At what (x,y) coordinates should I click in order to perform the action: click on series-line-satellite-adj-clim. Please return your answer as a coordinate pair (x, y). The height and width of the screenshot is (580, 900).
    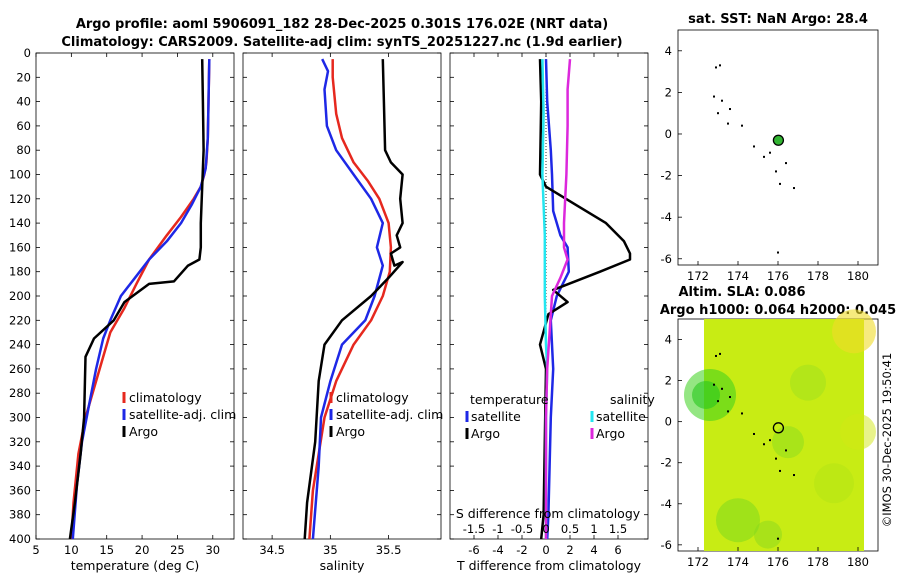
    Looking at the image, I should click on (141, 299).